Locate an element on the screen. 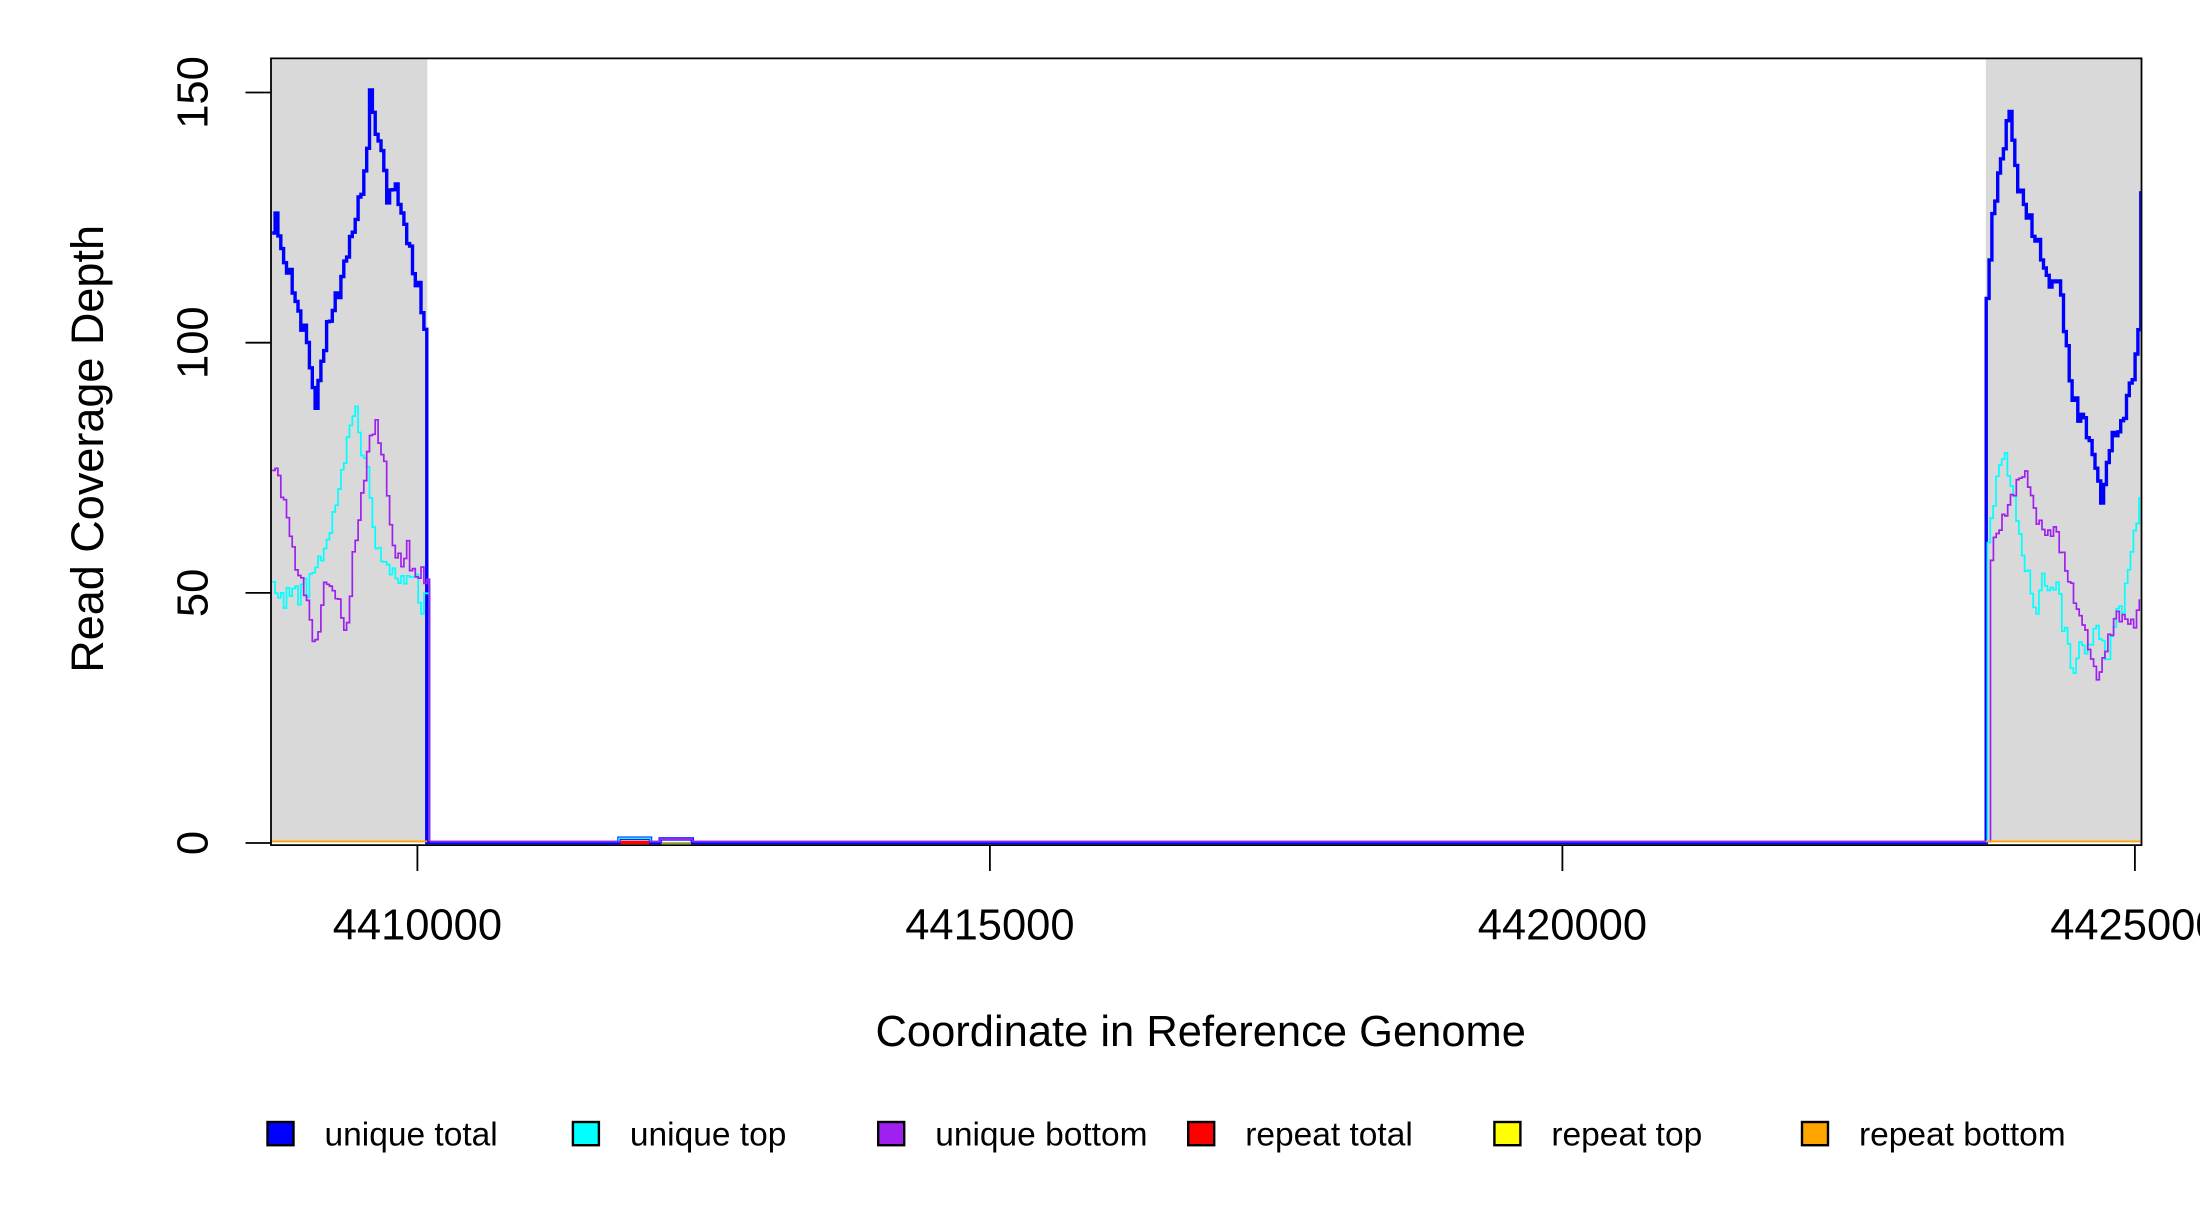  svg-text: Read Coverage Depth is located at coordinates (87, 449).